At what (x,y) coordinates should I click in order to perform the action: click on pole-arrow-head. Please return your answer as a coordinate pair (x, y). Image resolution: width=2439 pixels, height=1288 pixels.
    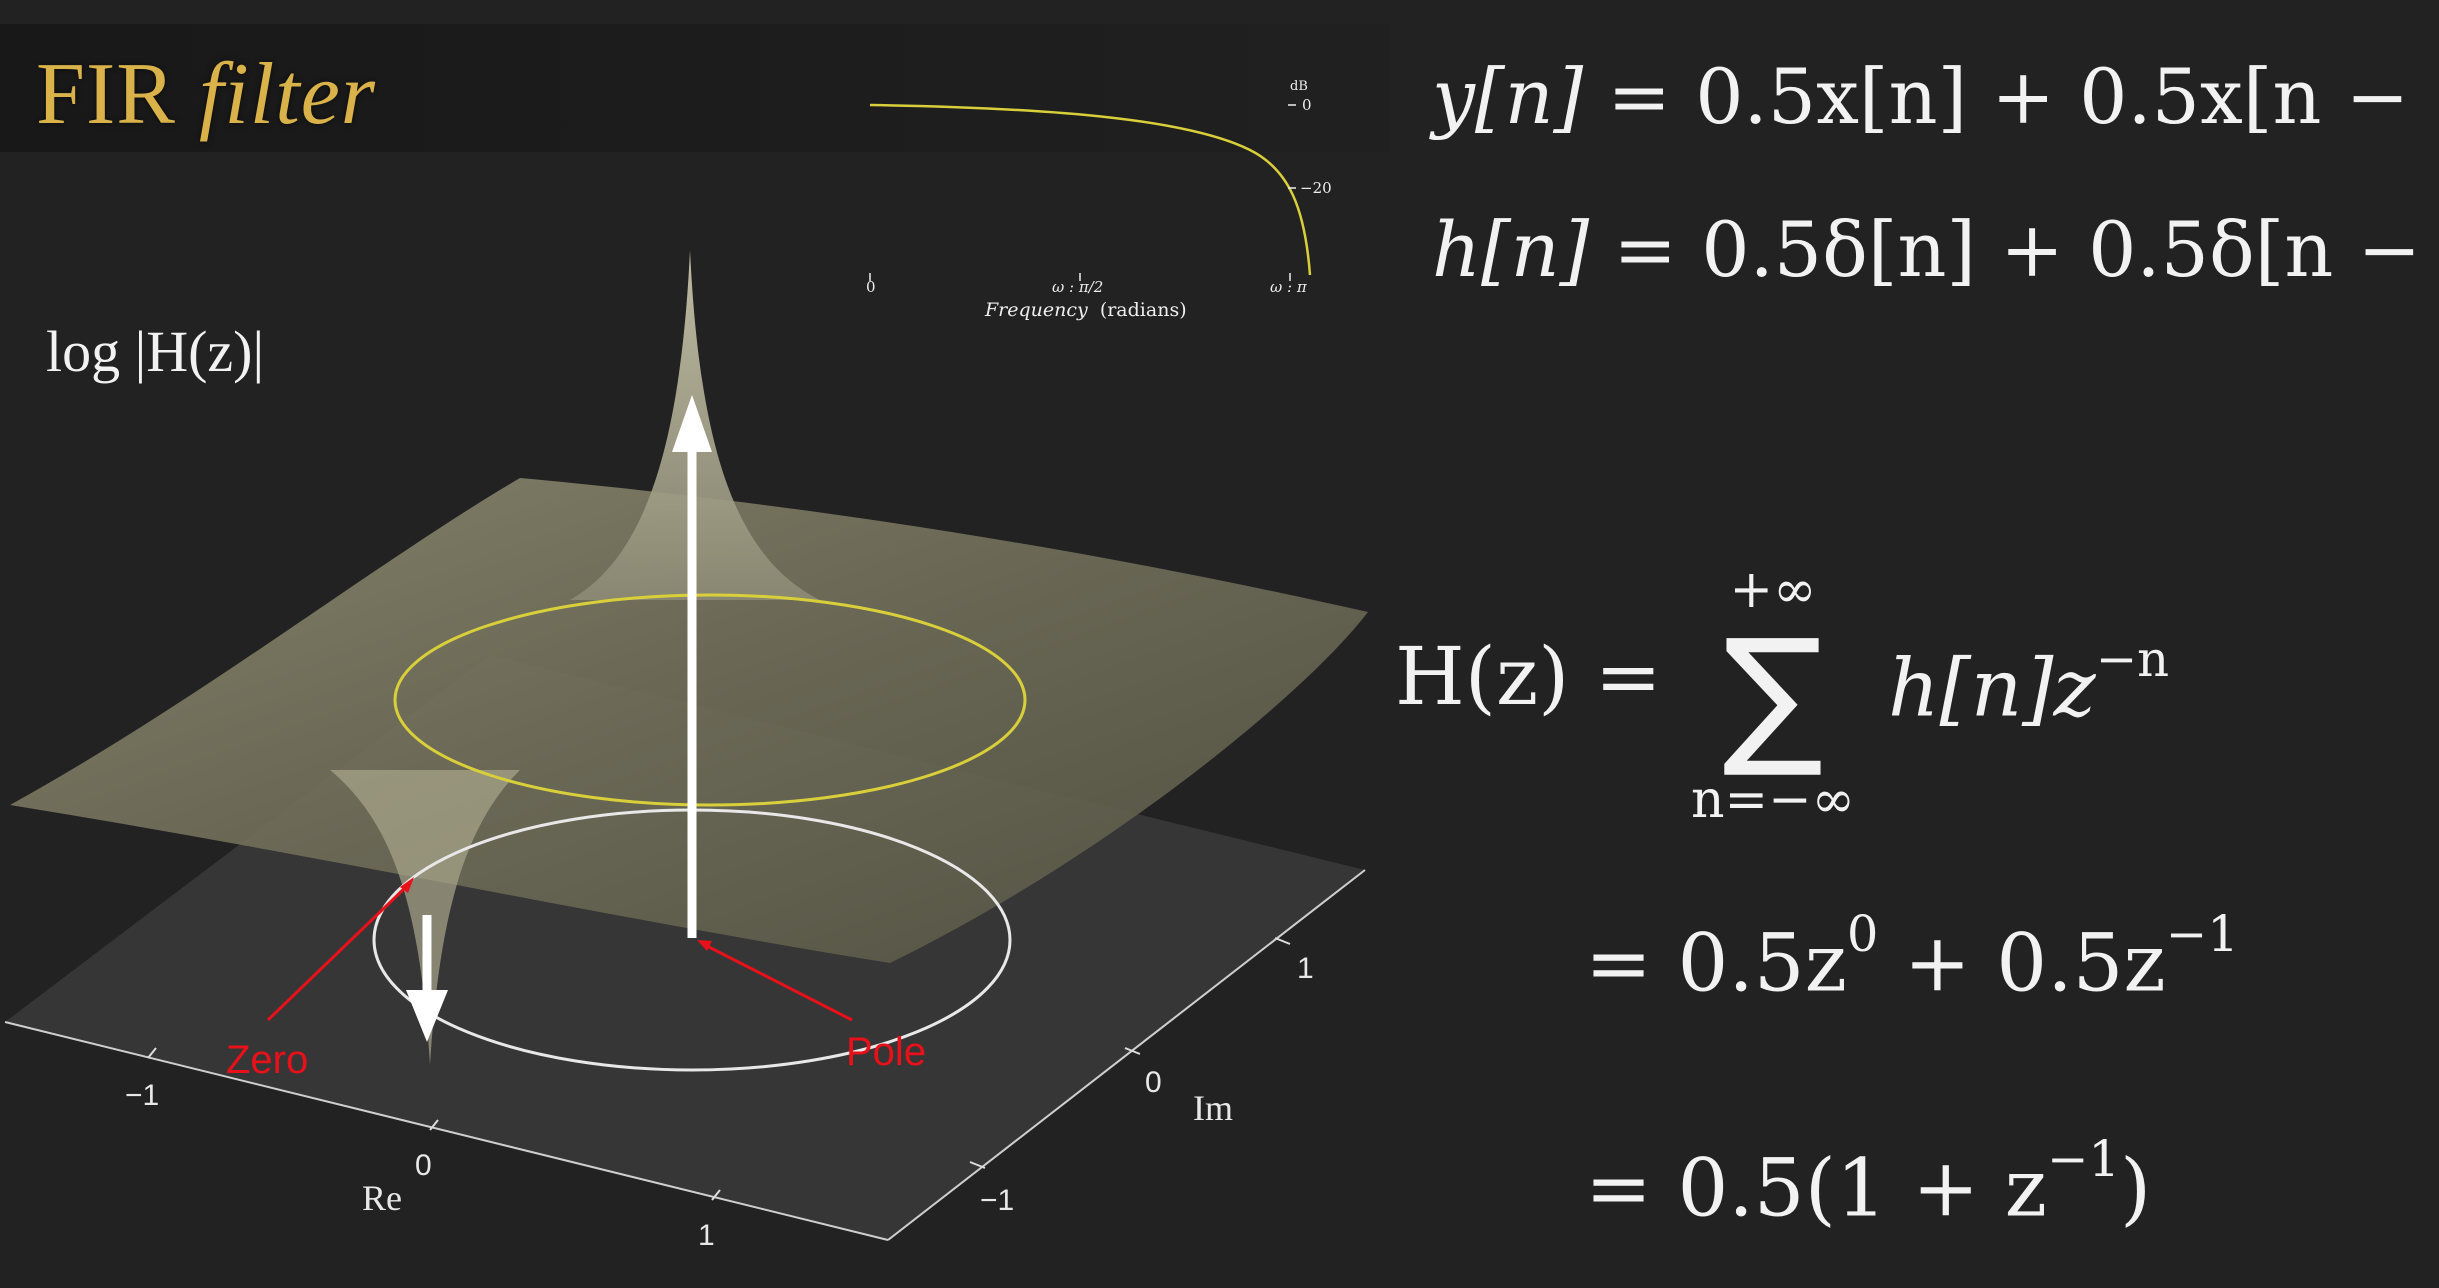
    Looking at the image, I should click on (692, 423).